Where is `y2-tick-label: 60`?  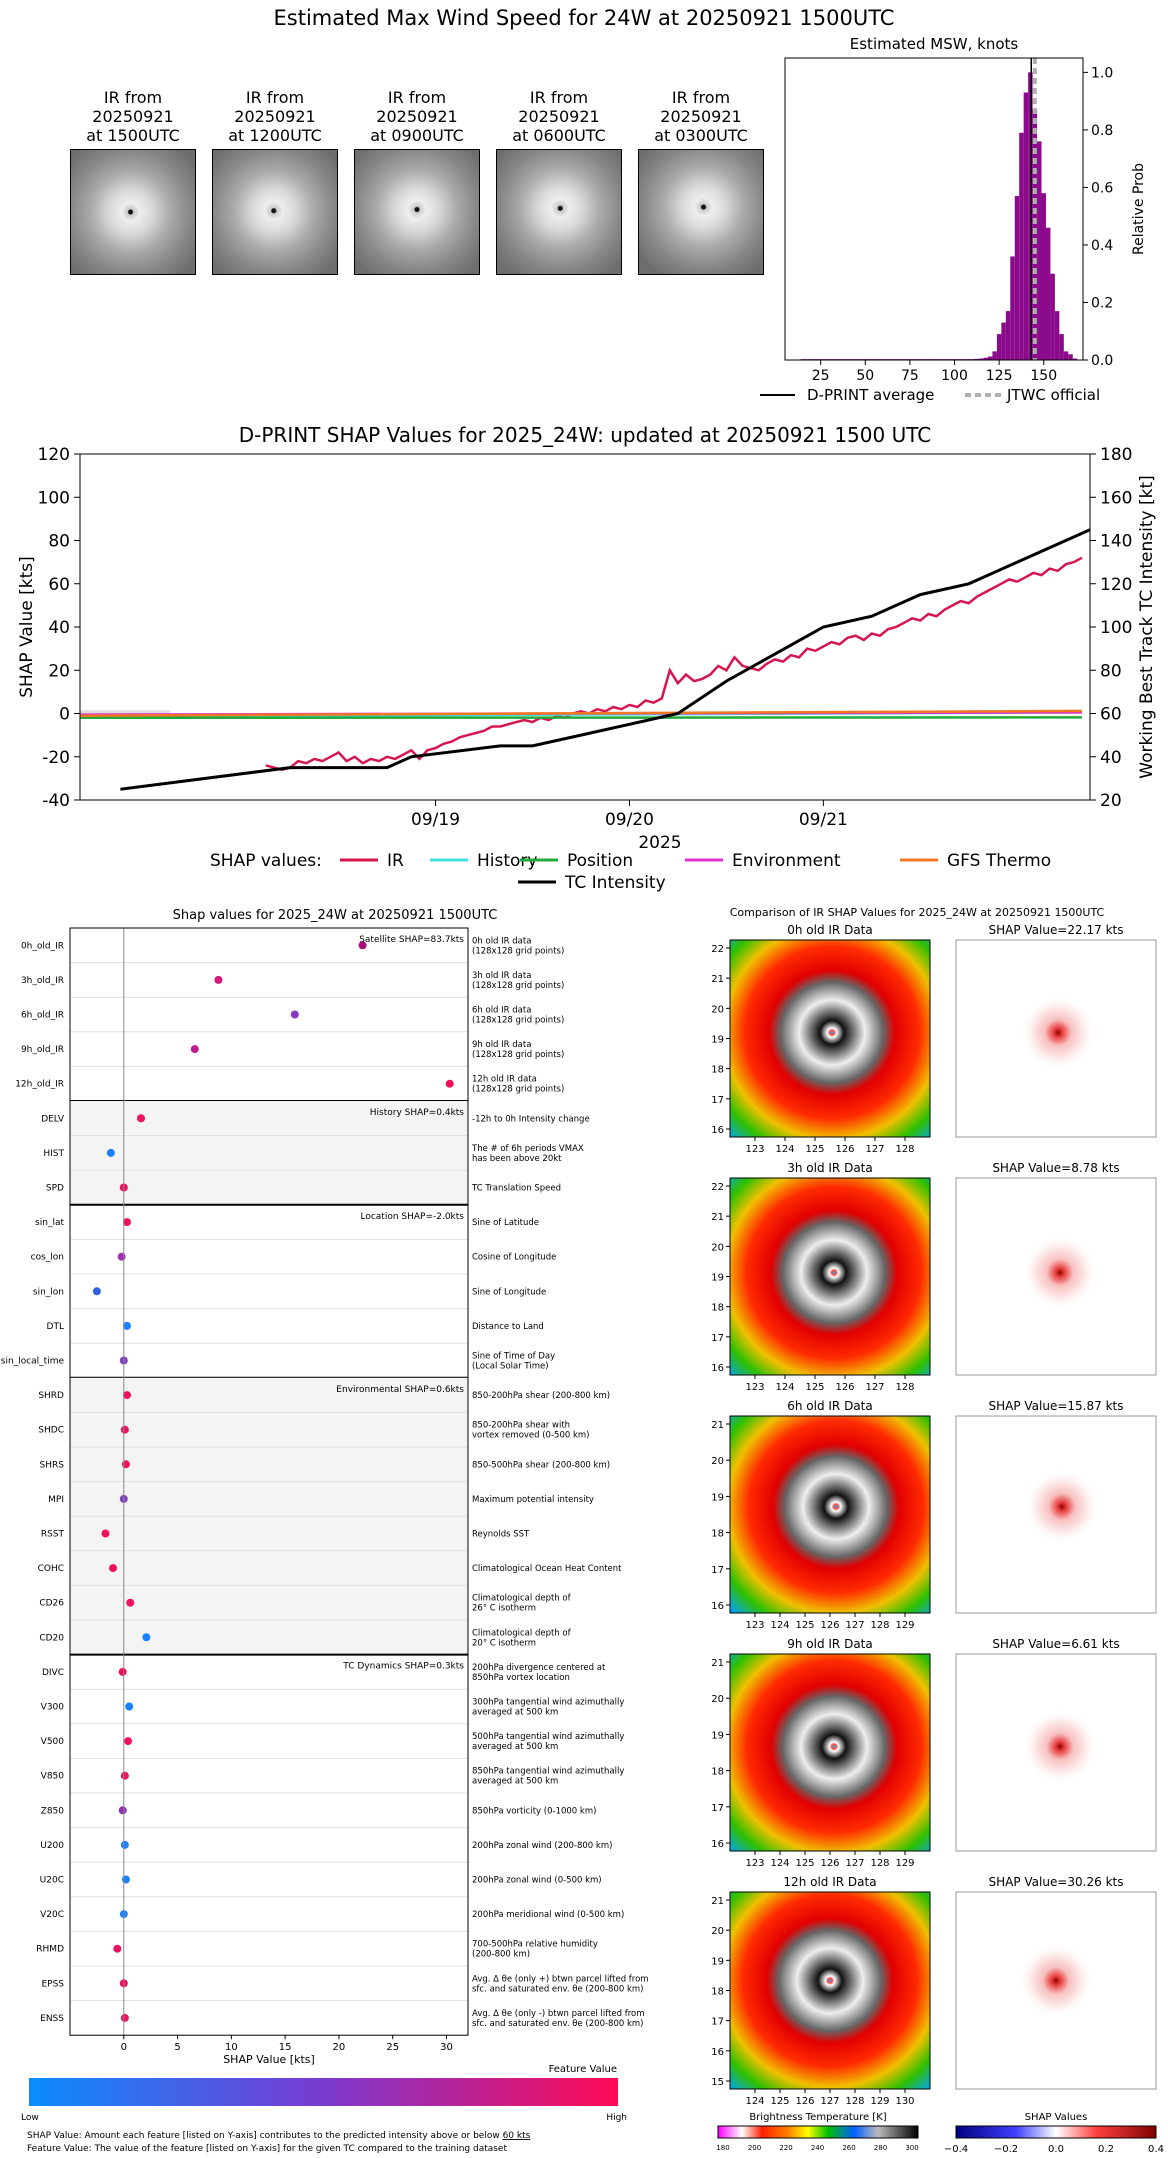
y2-tick-label: 60 is located at coordinates (1111, 715).